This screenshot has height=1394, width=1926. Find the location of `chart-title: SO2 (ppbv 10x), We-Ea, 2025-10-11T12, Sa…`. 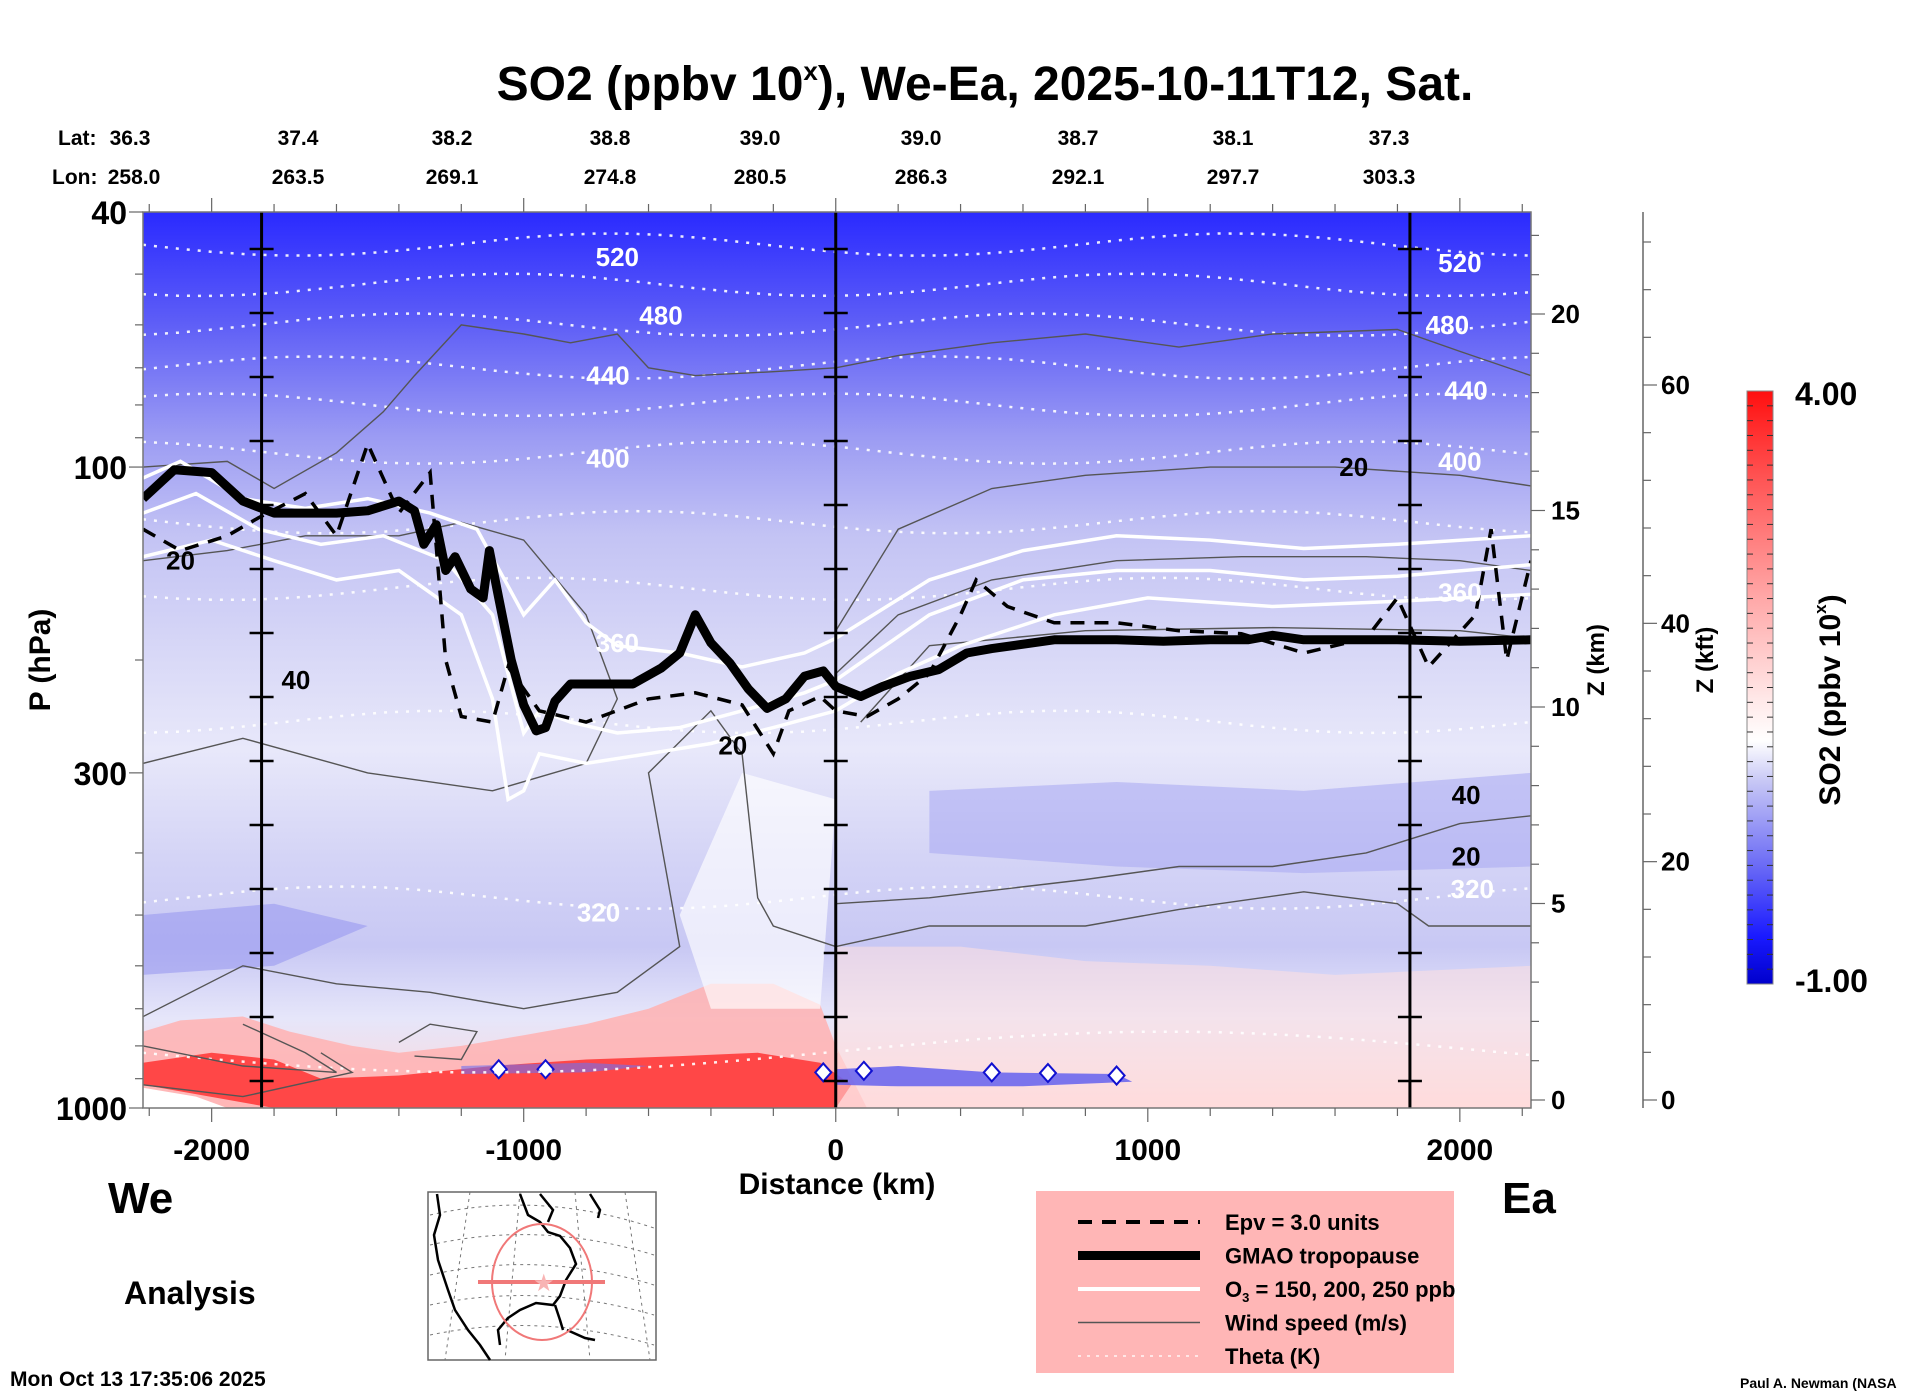

chart-title: SO2 (ppbv 10x), We-Ea, 2025-10-11T12, Sa… is located at coordinates (985, 83).